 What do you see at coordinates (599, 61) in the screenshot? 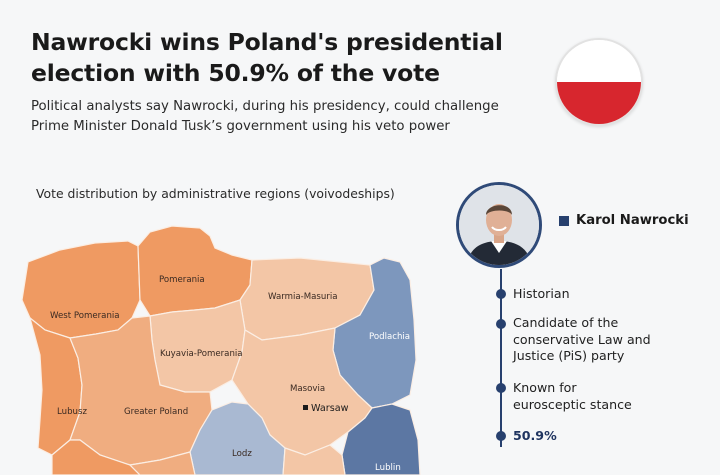
I see `flag-white-stripe` at bounding box center [599, 61].